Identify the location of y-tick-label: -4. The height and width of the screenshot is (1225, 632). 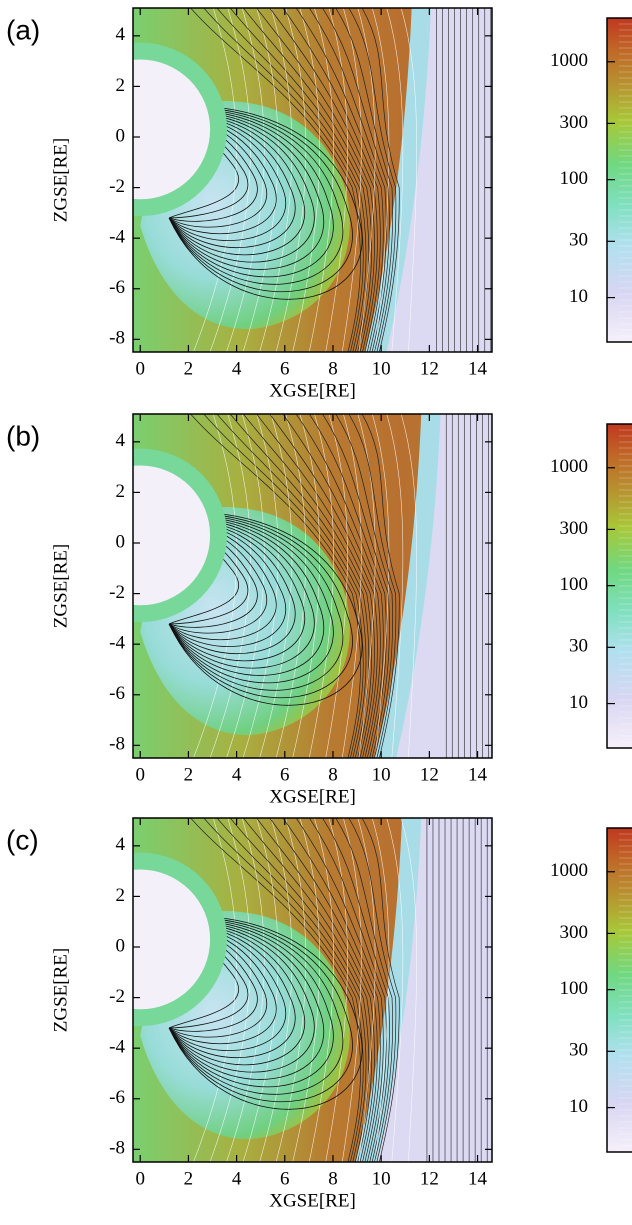
(117, 237).